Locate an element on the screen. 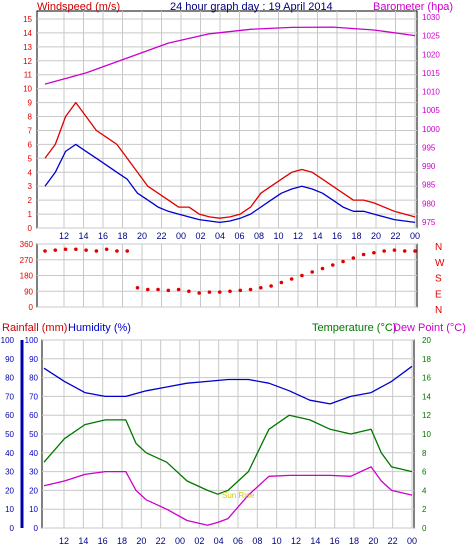  compass-label: S is located at coordinates (438, 279).